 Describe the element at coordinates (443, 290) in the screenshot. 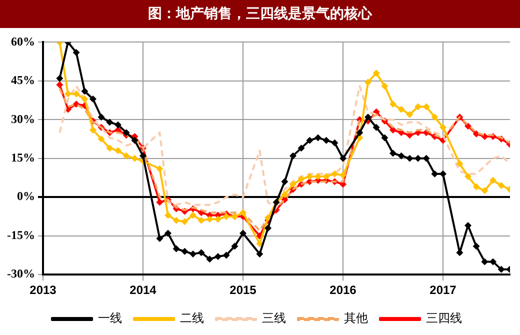

I see `x-tick-label: 2017` at that location.